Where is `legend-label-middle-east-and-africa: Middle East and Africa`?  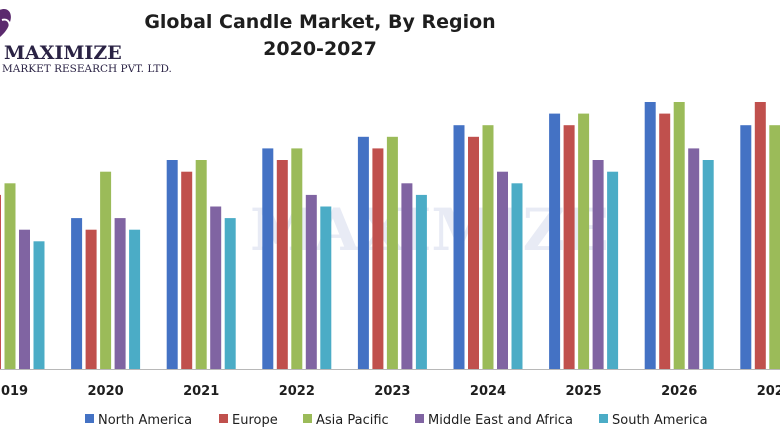 legend-label-middle-east-and-africa: Middle East and Africa is located at coordinates (500, 420).